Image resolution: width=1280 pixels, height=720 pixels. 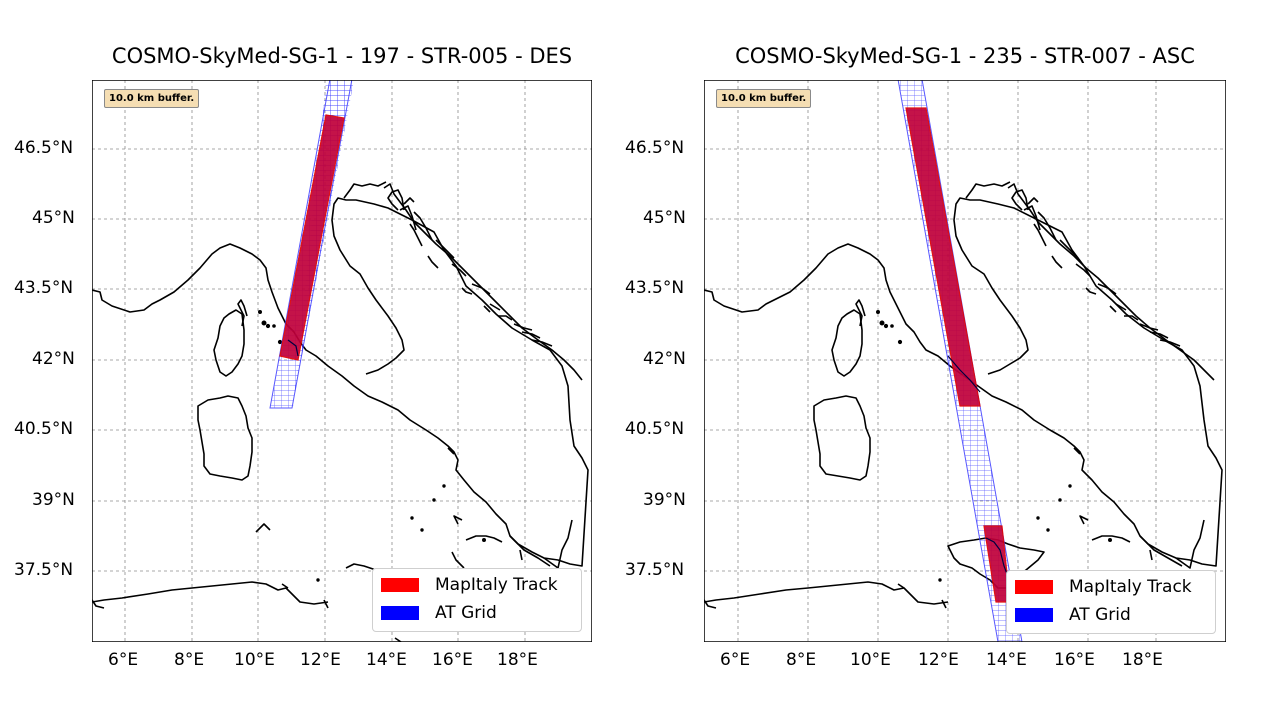 What do you see at coordinates (152, 98) in the screenshot?
I see `buffer-note-left: 10.0 km buffer.` at bounding box center [152, 98].